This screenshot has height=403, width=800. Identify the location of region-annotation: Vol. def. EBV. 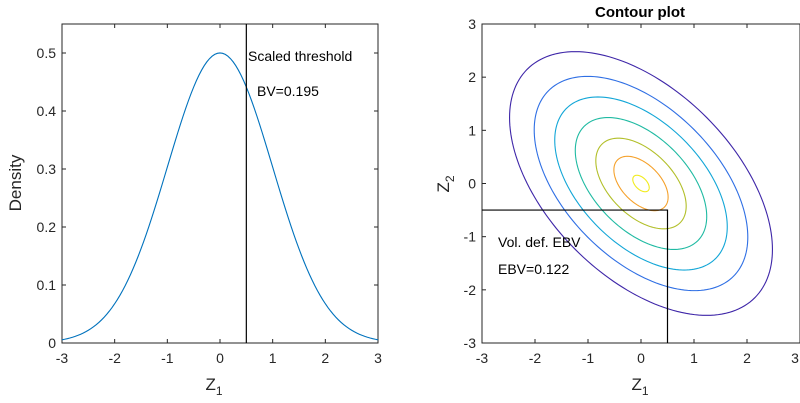
(539, 242).